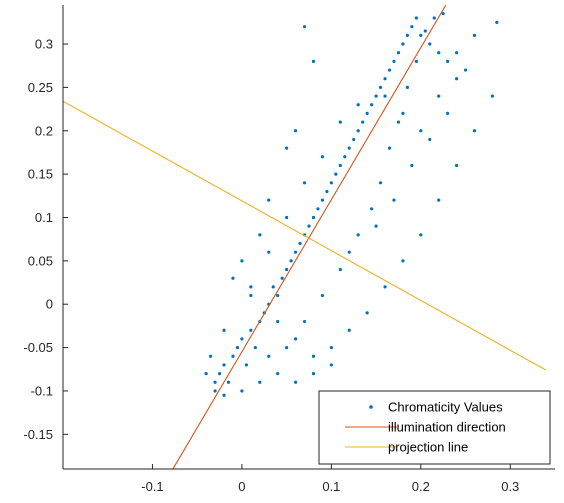 The height and width of the screenshot is (503, 564). What do you see at coordinates (331, 486) in the screenshot?
I see `x-tick-label: 0.1` at bounding box center [331, 486].